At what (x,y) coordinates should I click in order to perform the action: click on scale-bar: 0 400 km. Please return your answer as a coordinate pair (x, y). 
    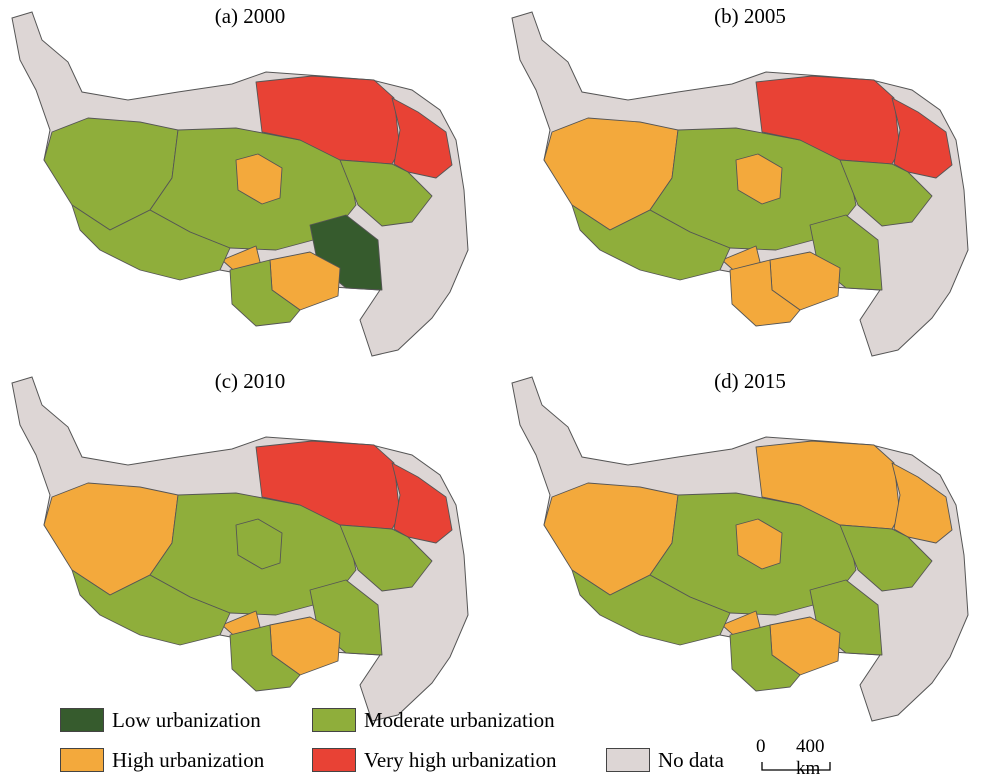
    Looking at the image, I should click on (798, 757).